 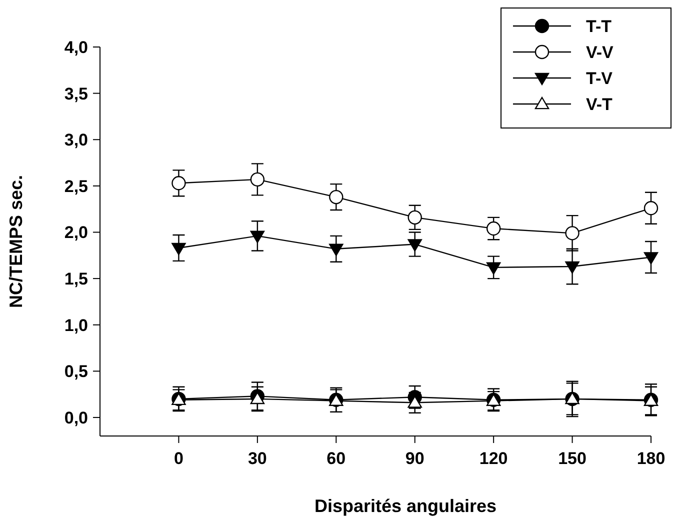 I want to click on x-tick-label: 30, so click(x=257, y=458).